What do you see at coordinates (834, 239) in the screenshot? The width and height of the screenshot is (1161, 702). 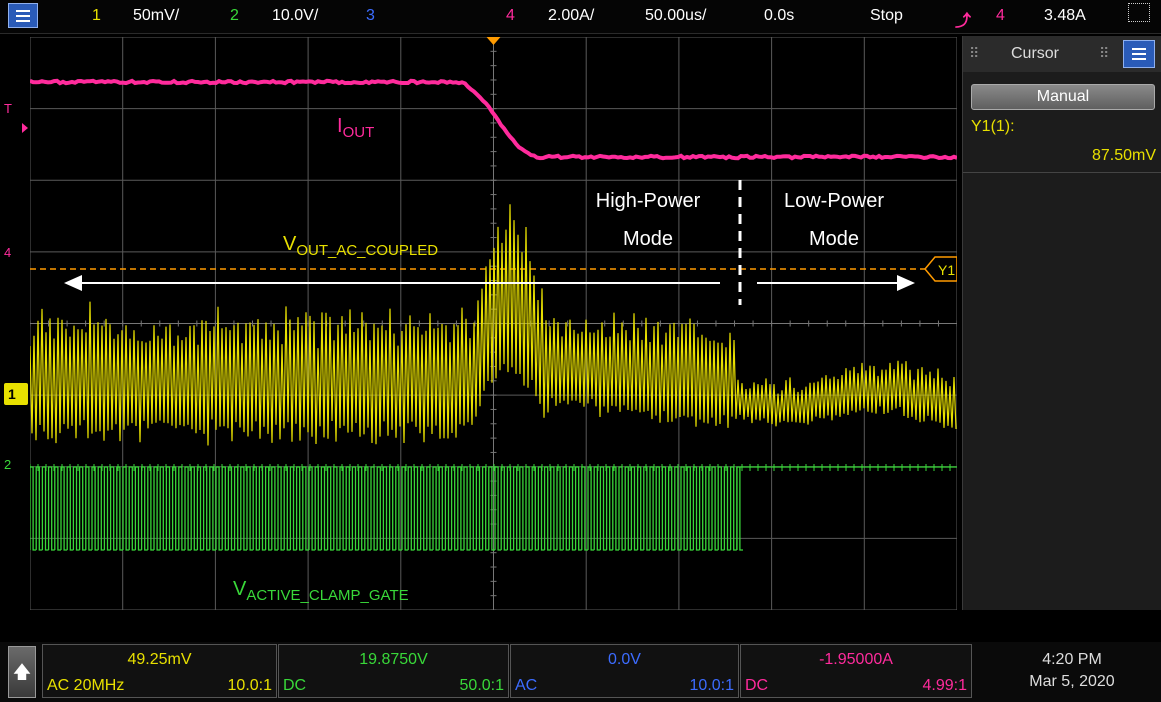 I see `low-power-mode-label: Mode` at bounding box center [834, 239].